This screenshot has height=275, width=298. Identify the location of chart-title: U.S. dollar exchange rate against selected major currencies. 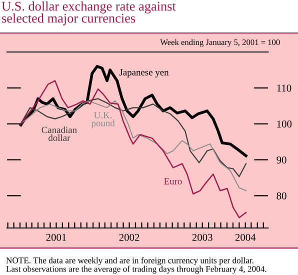
(89, 13).